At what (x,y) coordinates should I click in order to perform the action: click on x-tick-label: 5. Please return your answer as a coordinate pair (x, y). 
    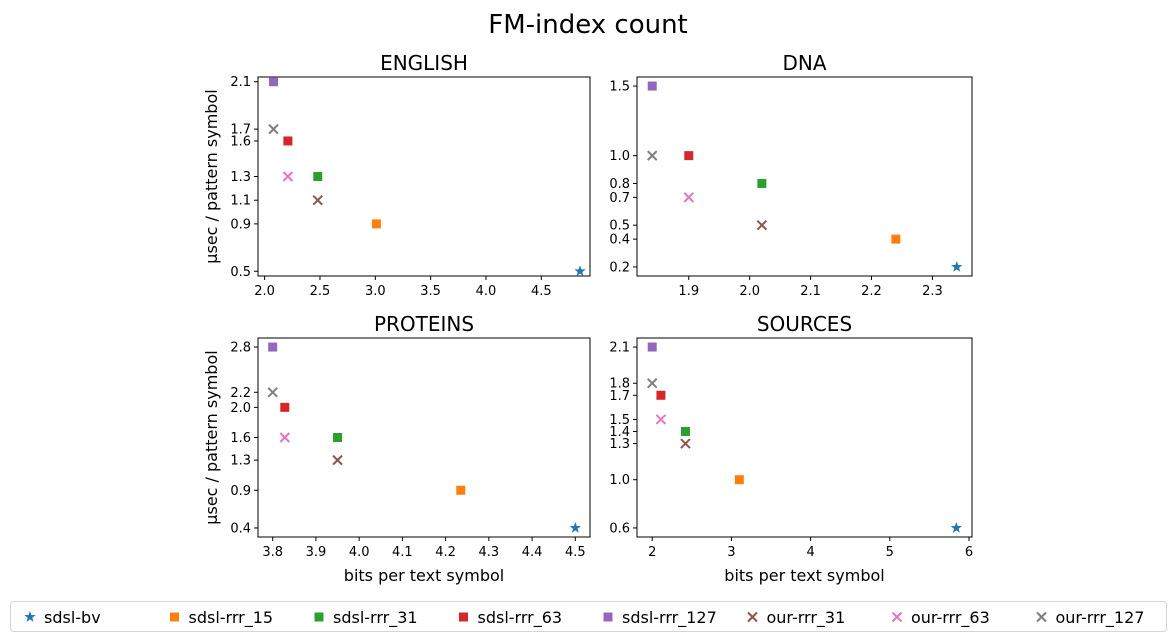
    Looking at the image, I should click on (890, 552).